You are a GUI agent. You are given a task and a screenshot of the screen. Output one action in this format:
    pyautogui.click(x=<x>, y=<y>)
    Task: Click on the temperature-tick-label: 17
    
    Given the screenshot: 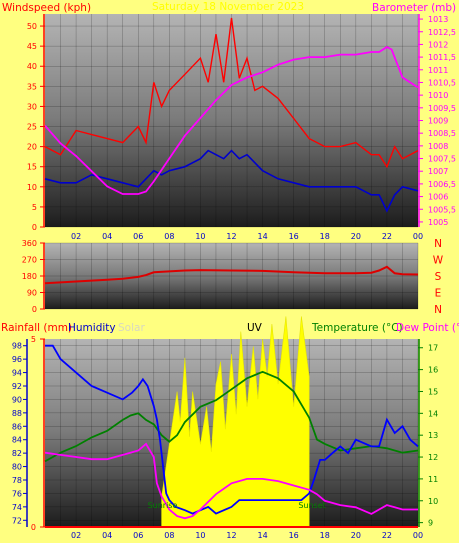 What is the action you would take?
    pyautogui.click(x=433, y=348)
    